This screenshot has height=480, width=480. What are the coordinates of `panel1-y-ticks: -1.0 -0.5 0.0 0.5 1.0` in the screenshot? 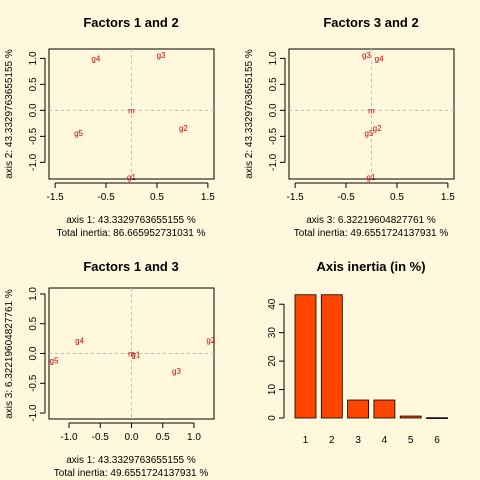 It's located at (37, 111).